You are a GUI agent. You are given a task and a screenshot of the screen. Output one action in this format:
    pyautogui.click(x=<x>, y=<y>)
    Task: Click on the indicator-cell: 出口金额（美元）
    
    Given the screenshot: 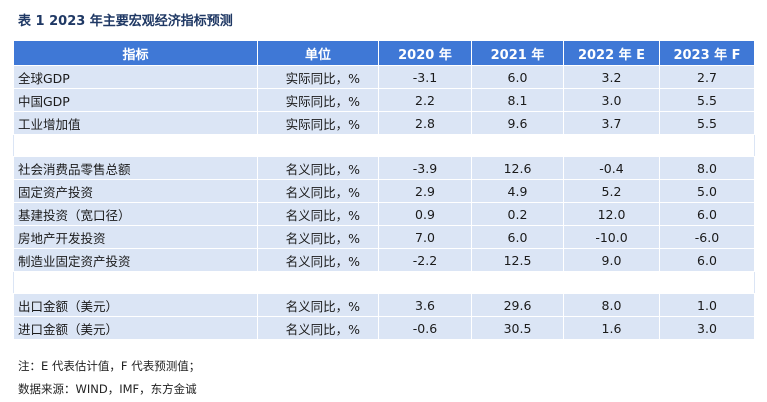 What is the action you would take?
    pyautogui.click(x=135, y=305)
    